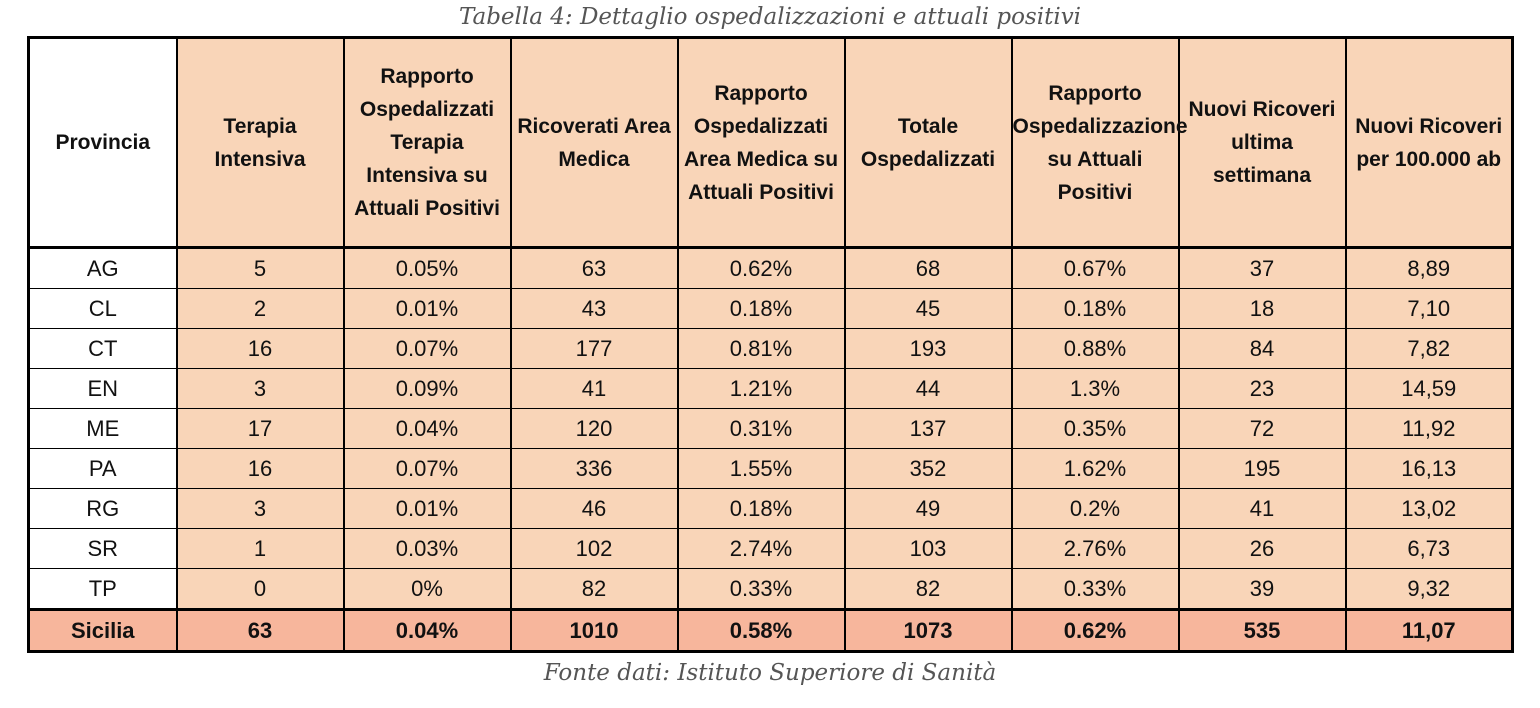  Describe the element at coordinates (593, 548) in the screenshot. I see `table-cell: 102` at that location.